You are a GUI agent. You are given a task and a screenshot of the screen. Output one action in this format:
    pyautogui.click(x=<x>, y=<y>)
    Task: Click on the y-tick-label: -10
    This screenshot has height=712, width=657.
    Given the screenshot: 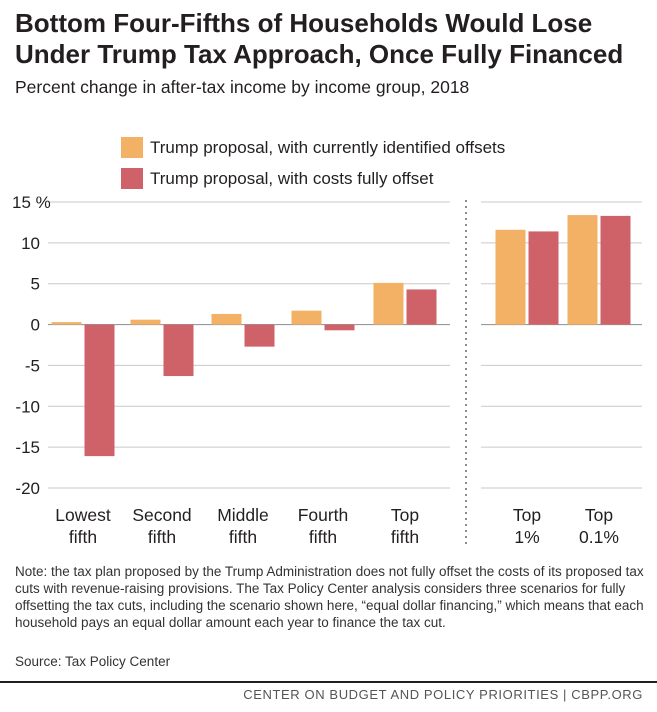 What is the action you would take?
    pyautogui.click(x=27, y=406)
    